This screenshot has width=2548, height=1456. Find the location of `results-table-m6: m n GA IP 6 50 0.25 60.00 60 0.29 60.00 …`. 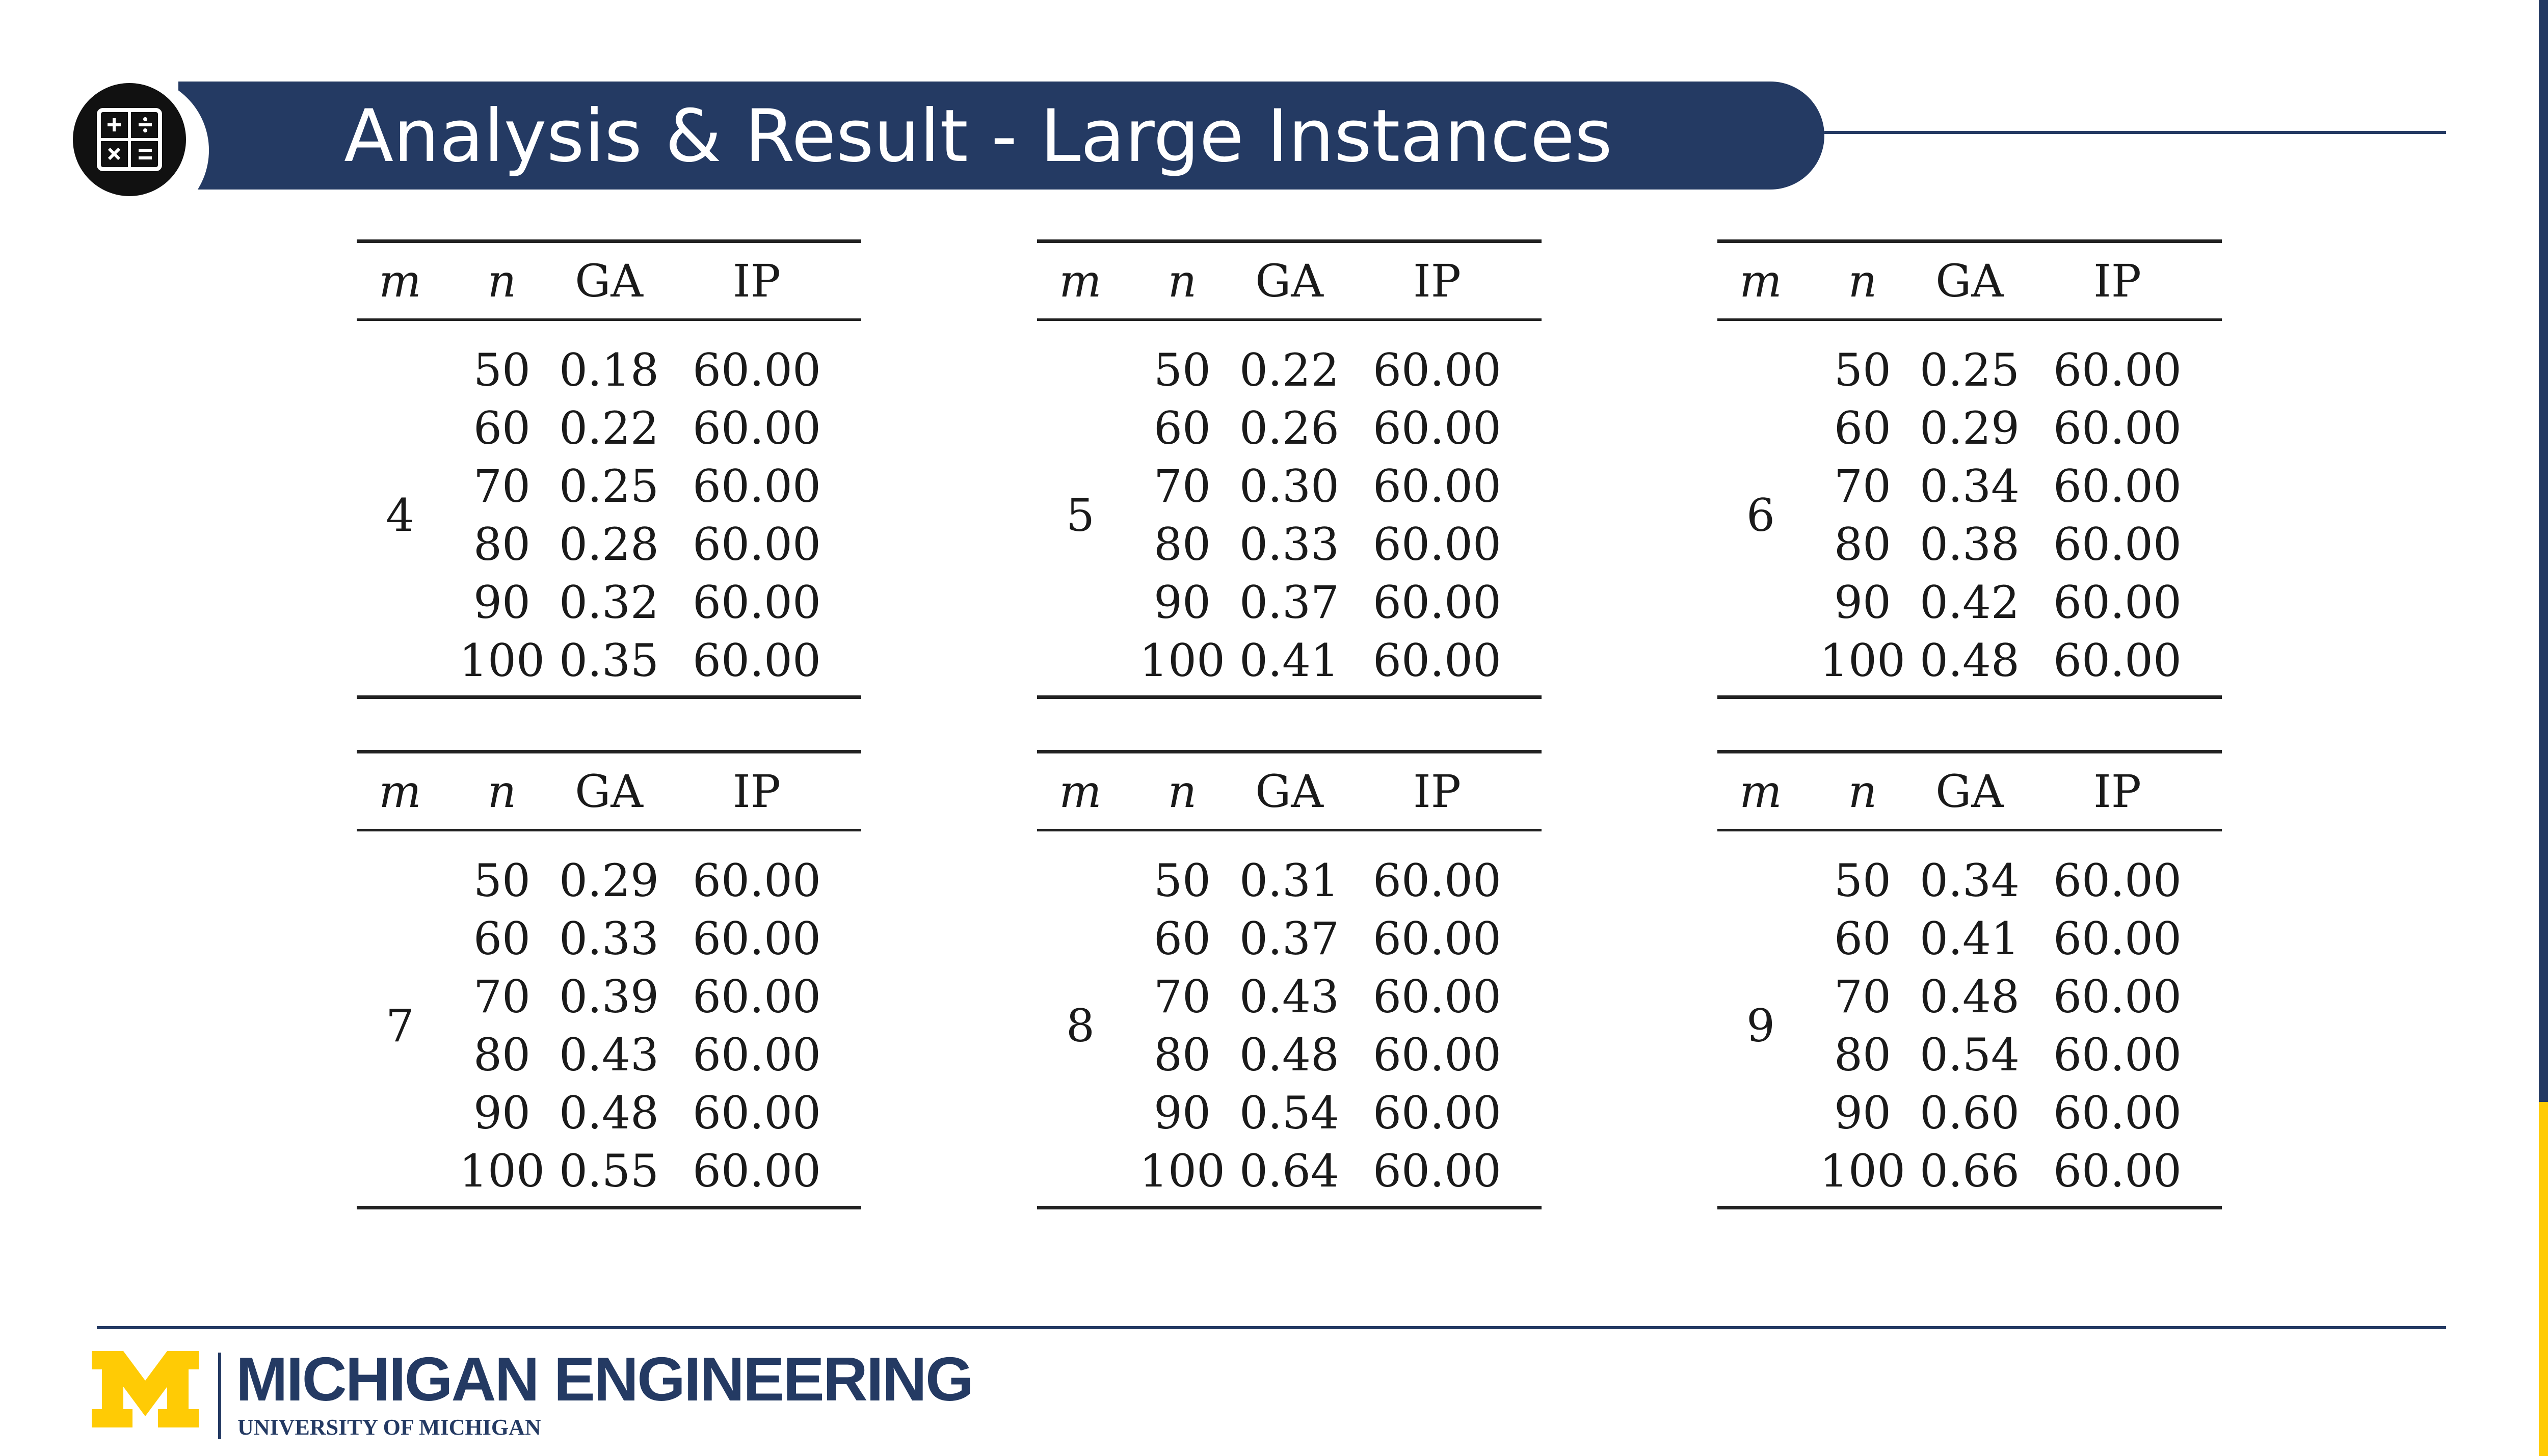

results-table-m6: m n GA IP 6 50 0.25 60.00 60 0.29 60.00 … is located at coordinates (1970, 471).